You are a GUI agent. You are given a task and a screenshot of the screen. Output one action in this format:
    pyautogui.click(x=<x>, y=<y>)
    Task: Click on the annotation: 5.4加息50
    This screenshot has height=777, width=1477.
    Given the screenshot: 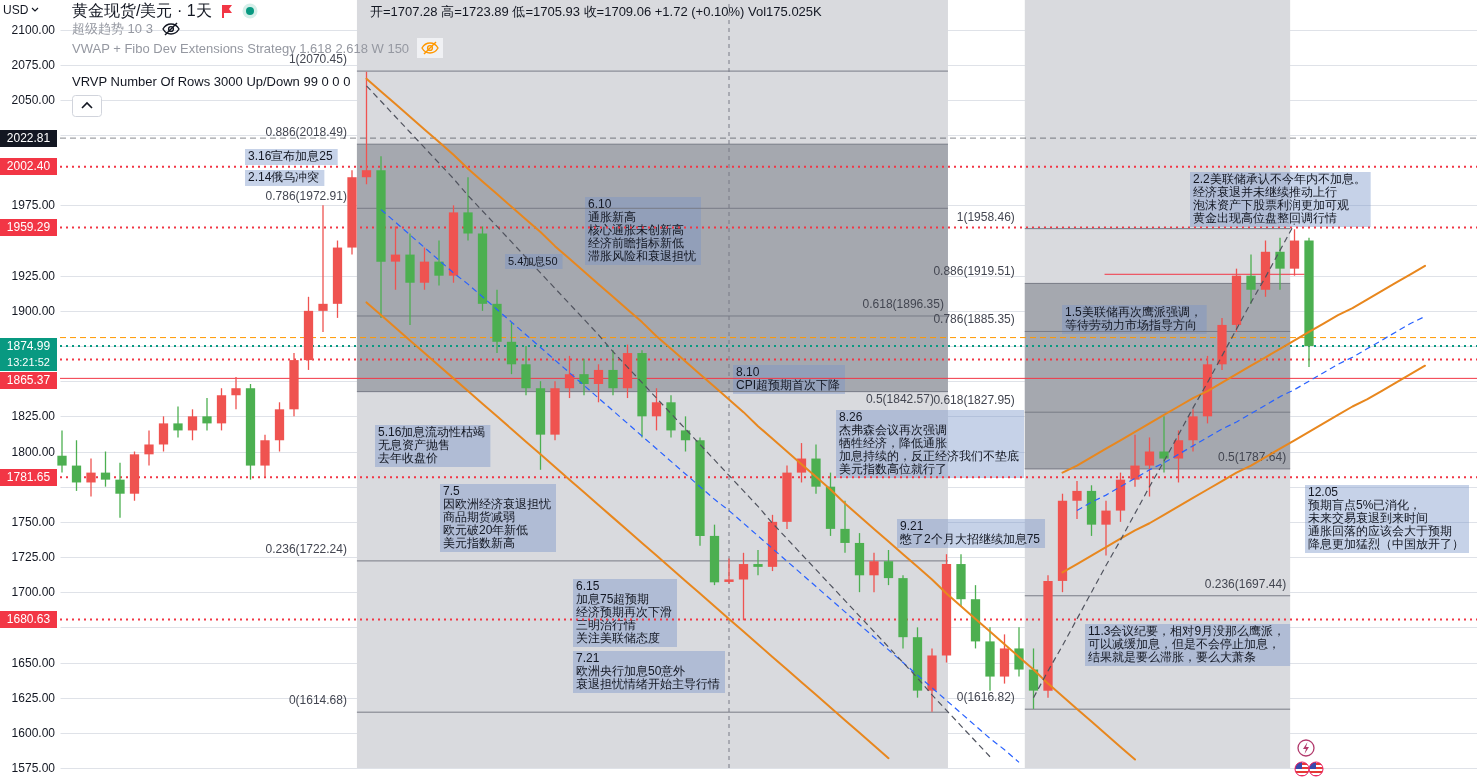 What is the action you would take?
    pyautogui.click(x=533, y=261)
    